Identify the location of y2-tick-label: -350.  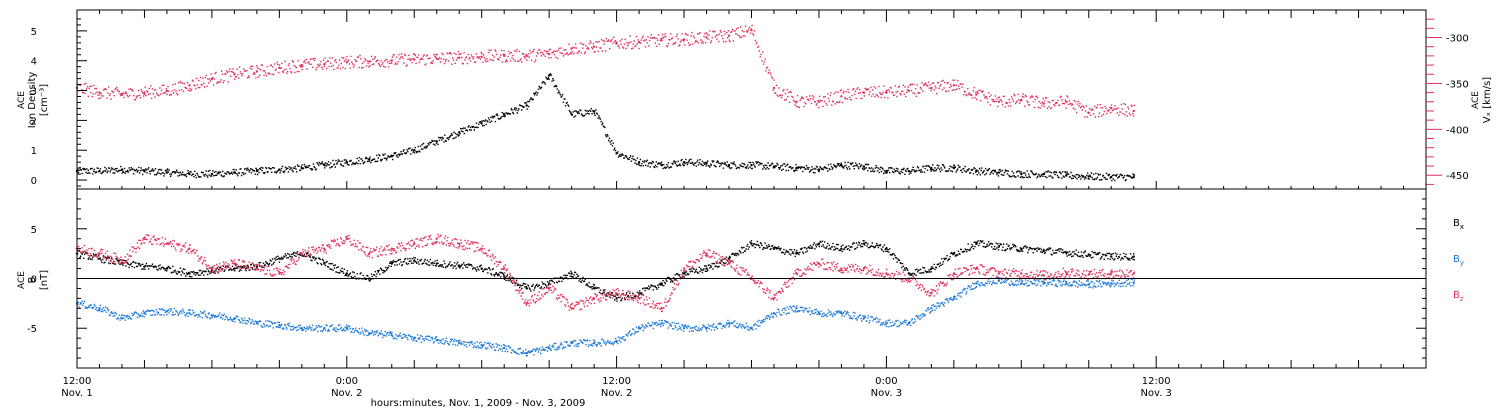
(1457, 84).